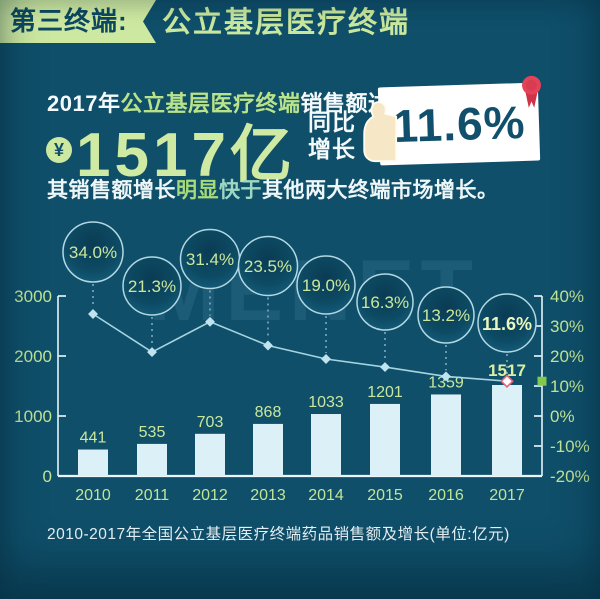 Image resolution: width=600 pixels, height=599 pixels. I want to click on subtitle: 其销售额增长明显快于其他两大终端市场增长。, so click(273, 189).